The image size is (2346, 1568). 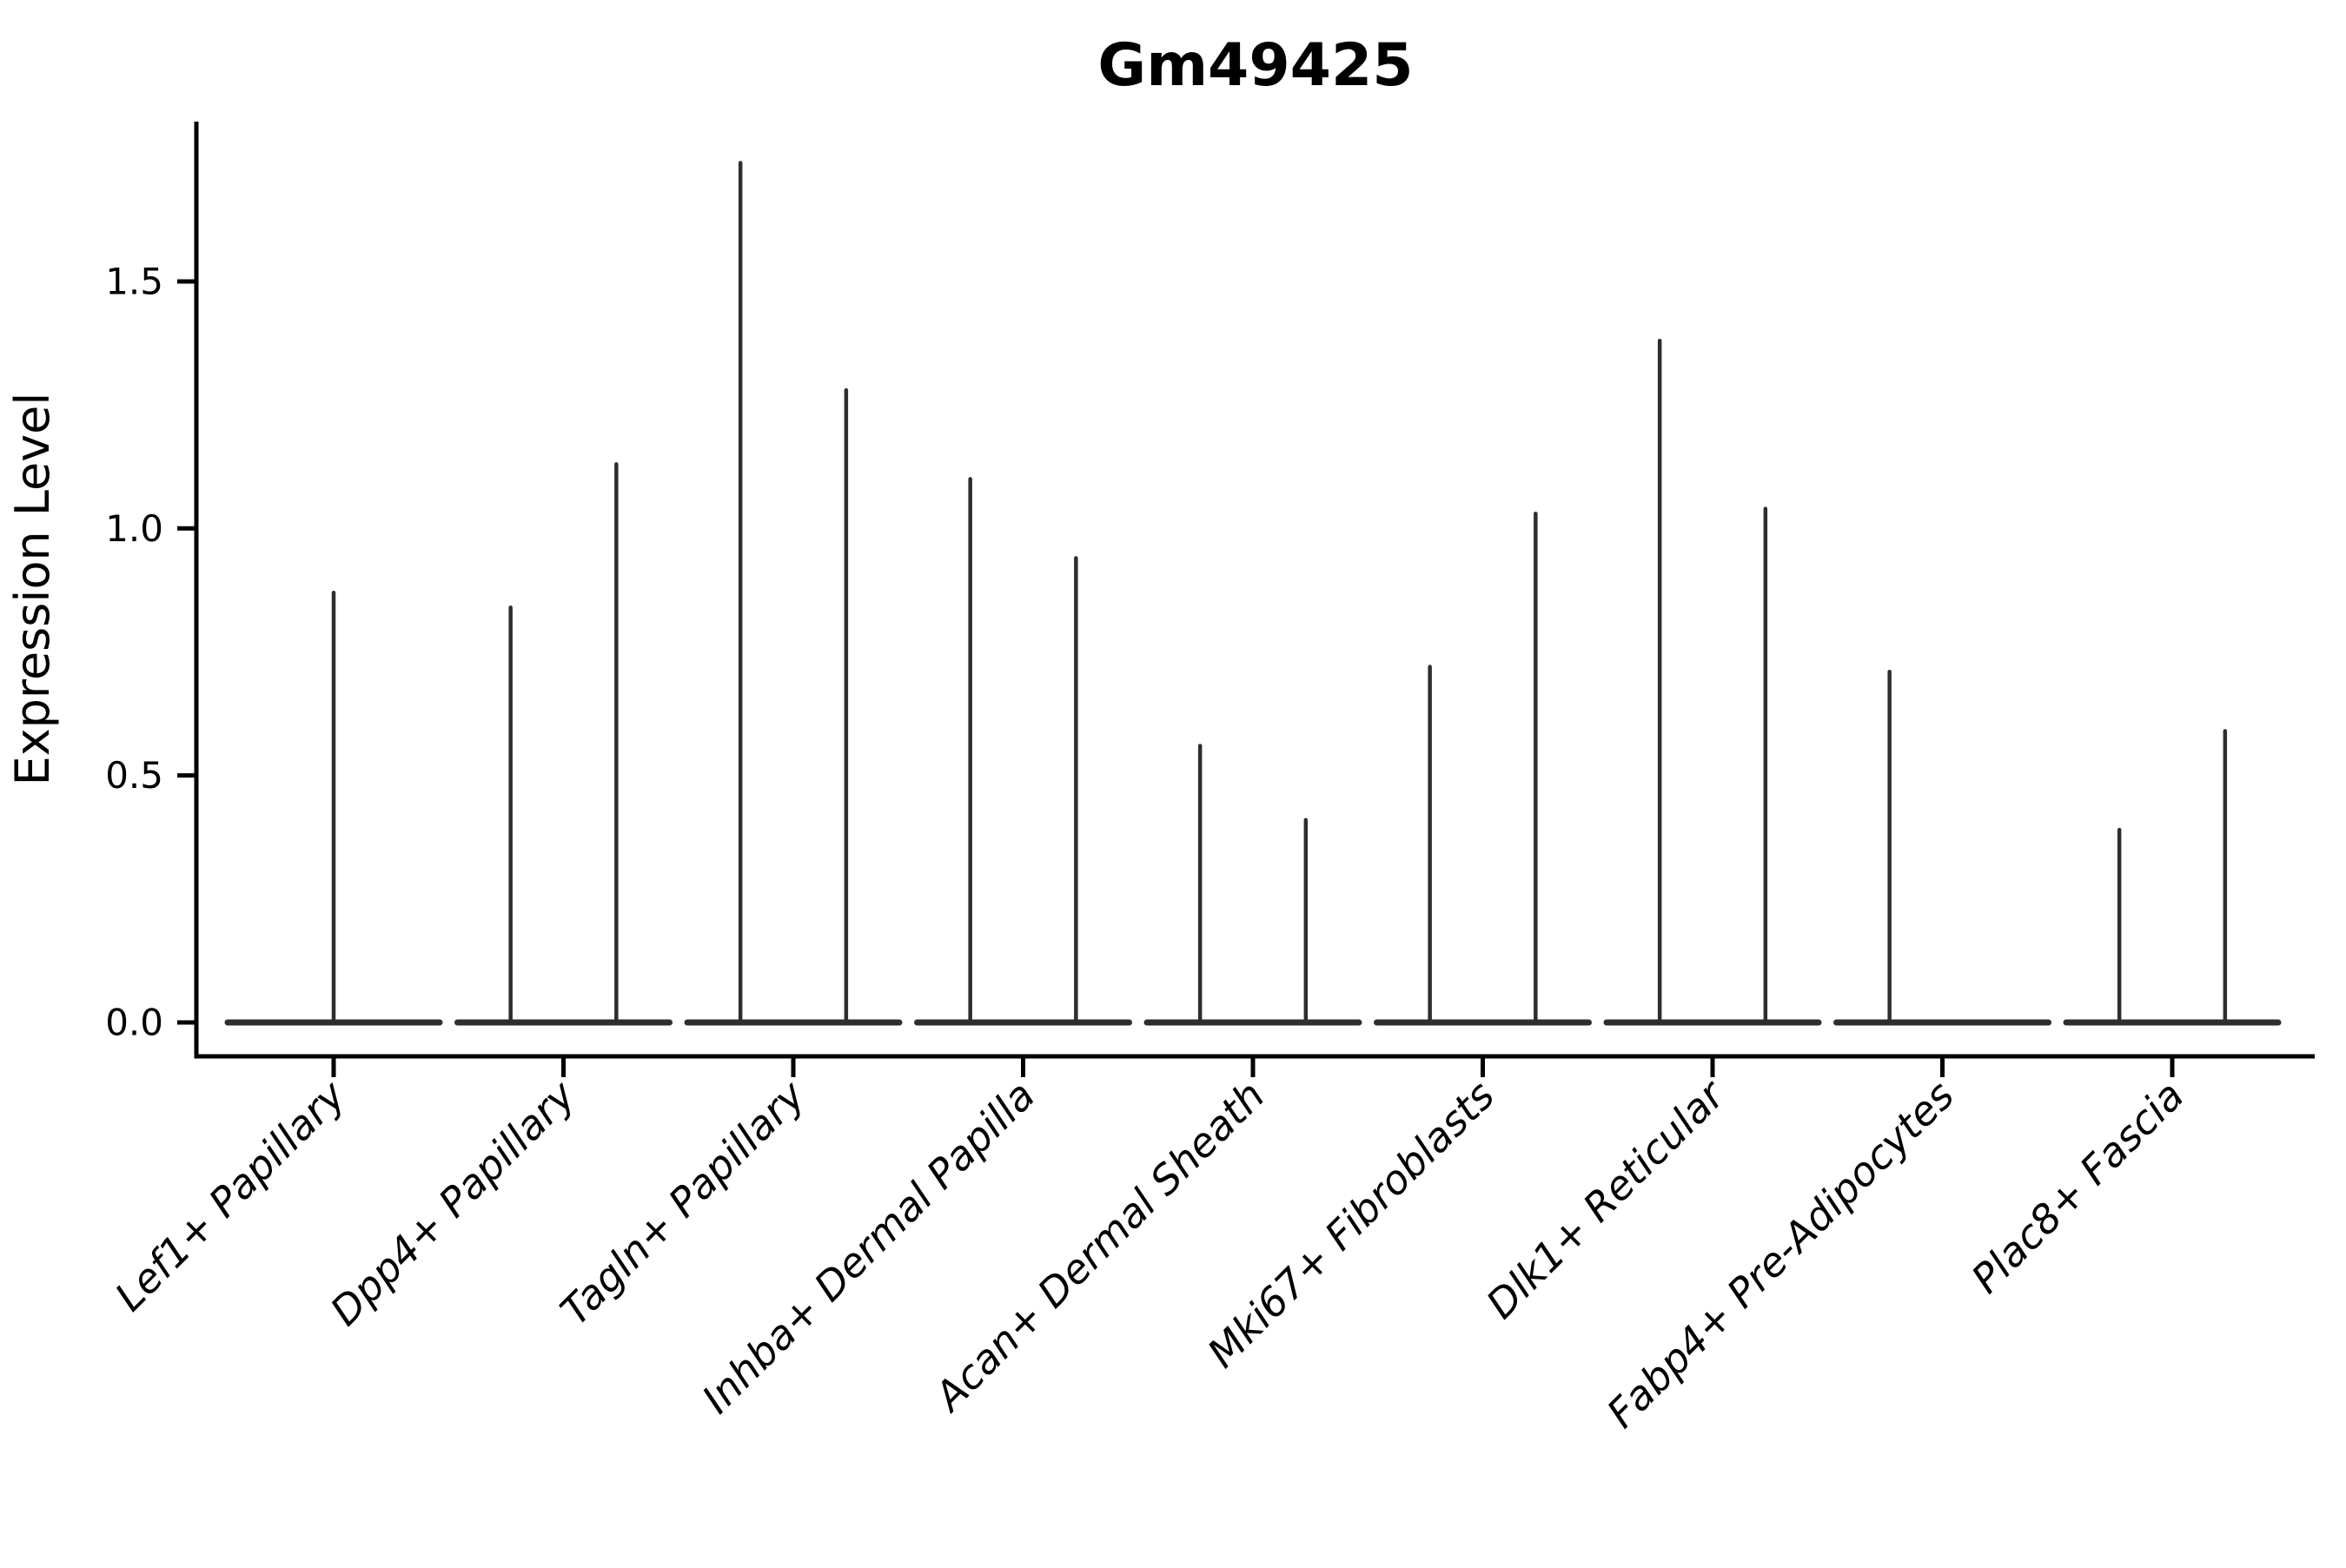 I want to click on y-axis-ticks: 0.0 0.5 1.0 1.5, so click(x=151, y=652).